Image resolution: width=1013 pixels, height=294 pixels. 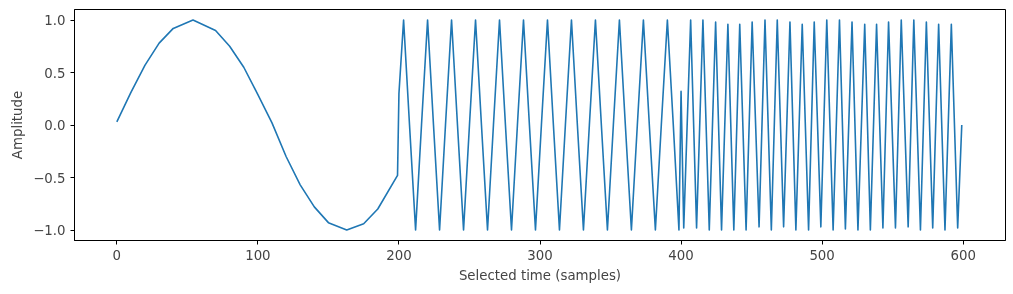 What do you see at coordinates (822, 255) in the screenshot?
I see `x-tick-label: 500` at bounding box center [822, 255].